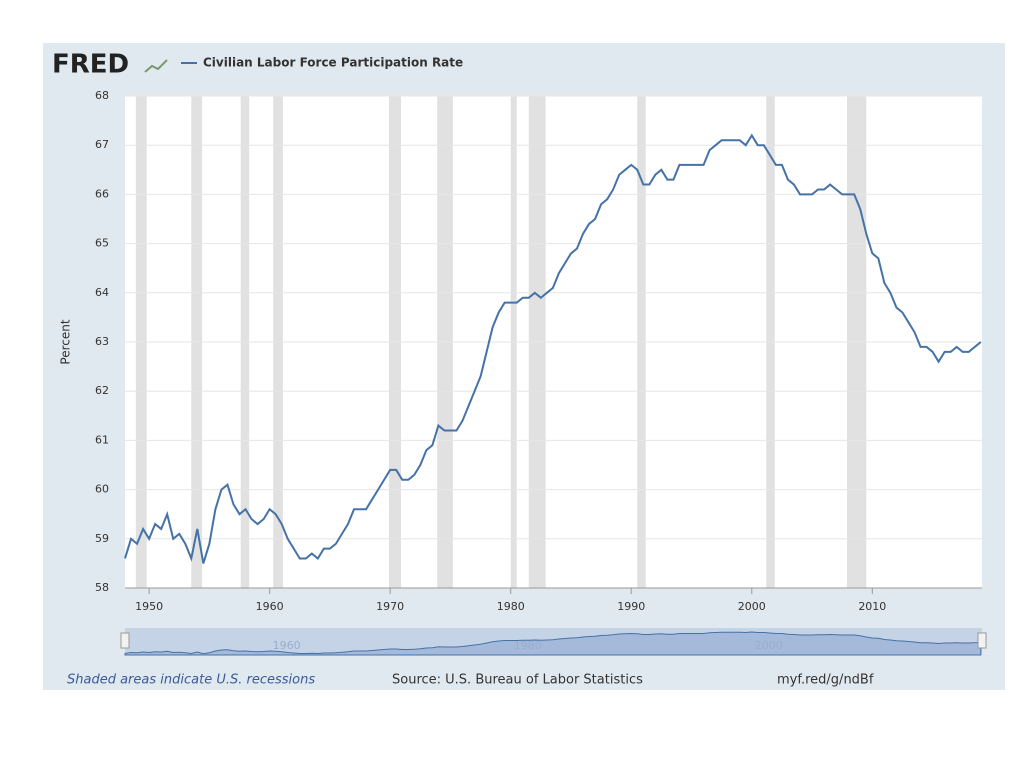  Describe the element at coordinates (156, 66) in the screenshot. I see `logo-icon` at that location.